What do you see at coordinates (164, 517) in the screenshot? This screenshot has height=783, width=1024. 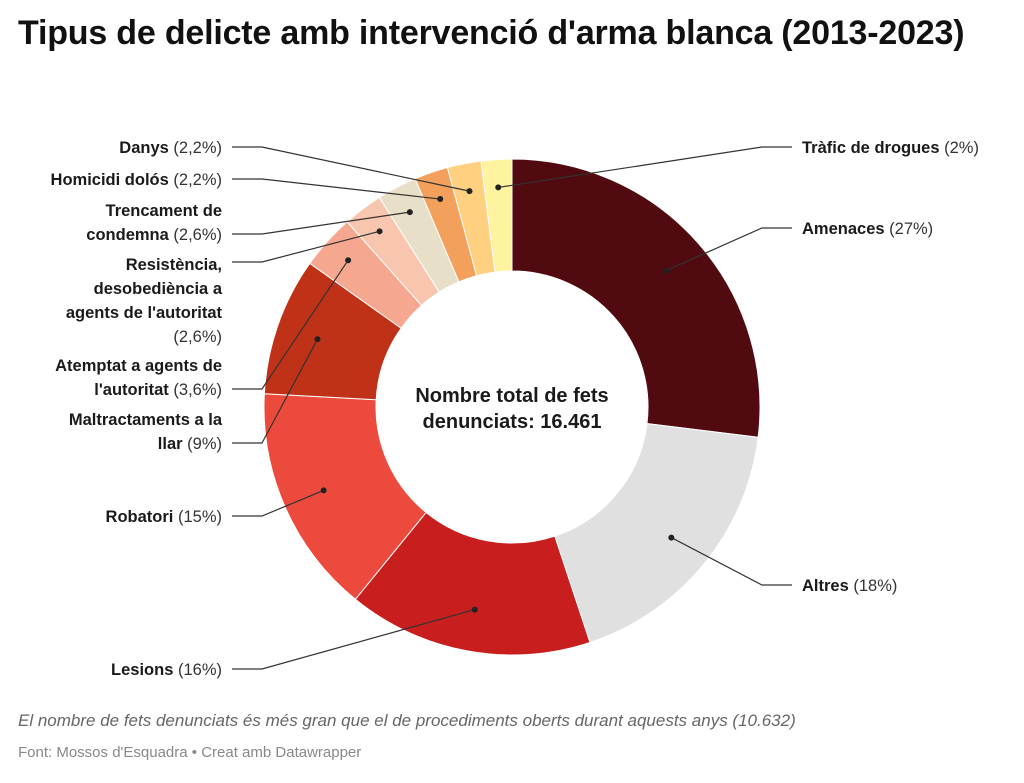 I see `slice-label-3-line-0: Robatori (15%)` at bounding box center [164, 517].